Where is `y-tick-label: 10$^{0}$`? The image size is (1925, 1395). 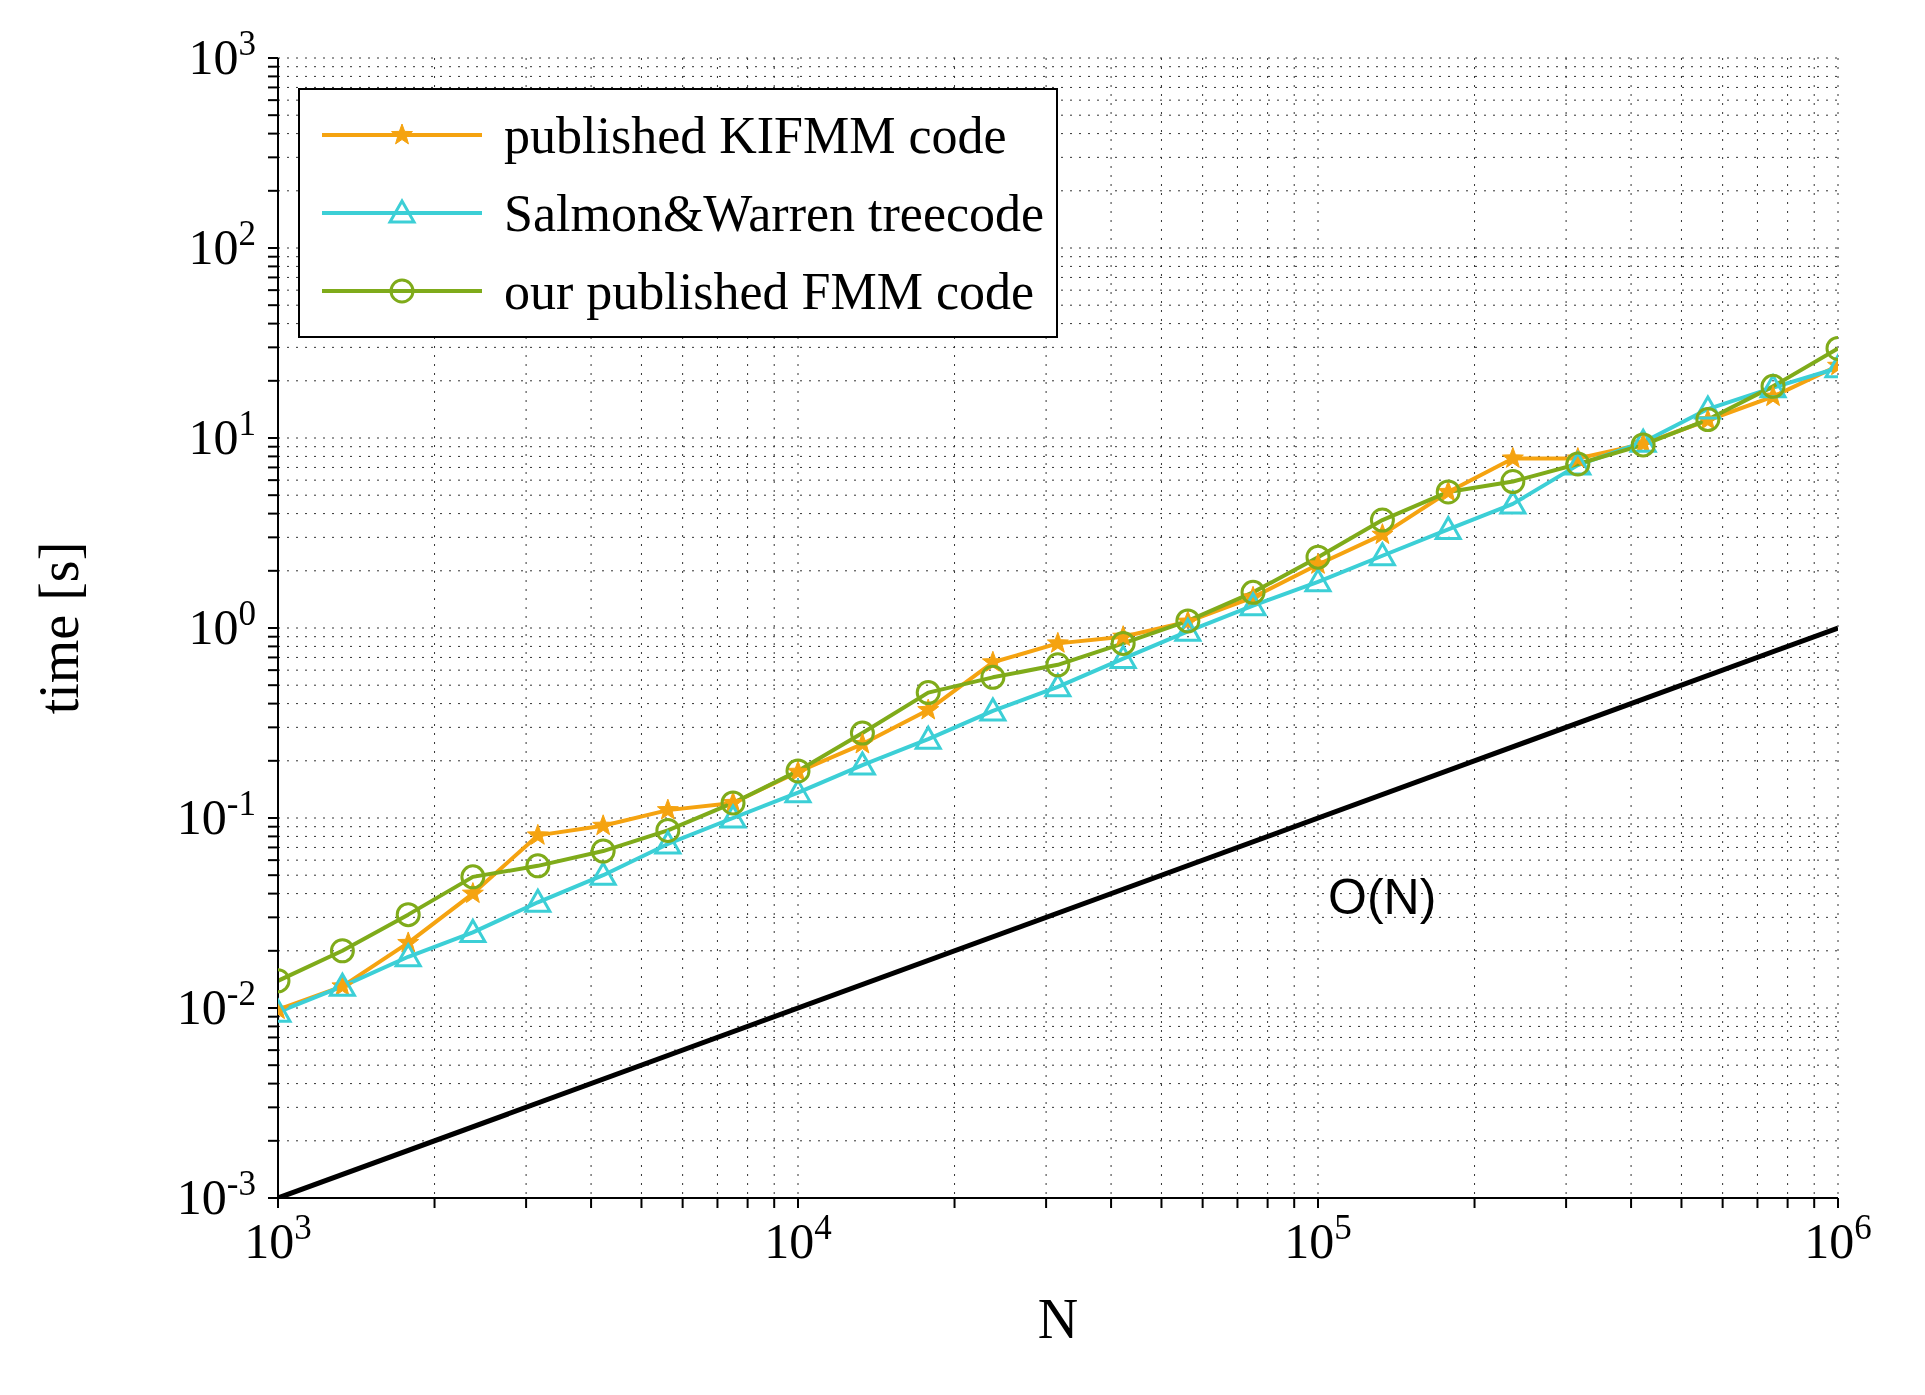 y-tick-label: 10$^{0}$ is located at coordinates (222, 624).